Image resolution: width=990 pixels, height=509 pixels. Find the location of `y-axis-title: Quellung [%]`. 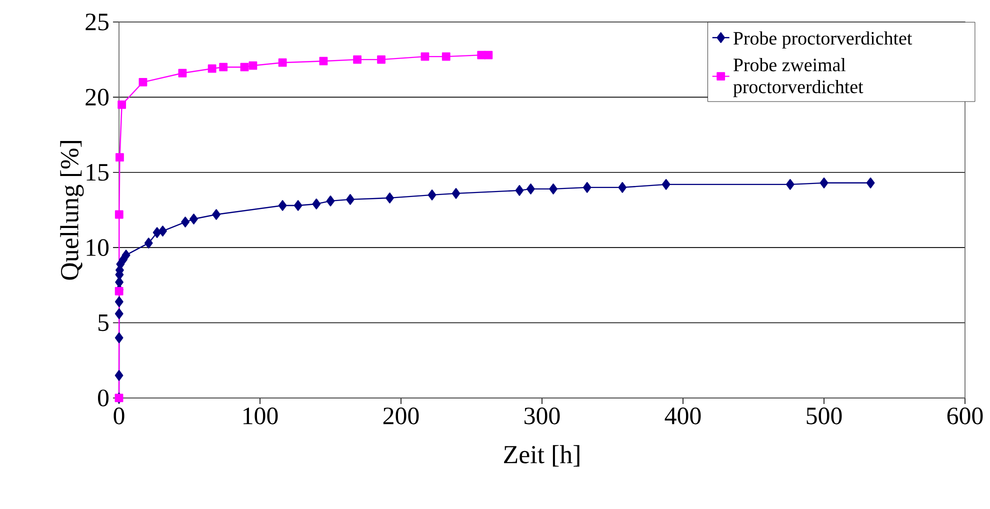

y-axis-title: Quellung [%] is located at coordinates (72, 210).